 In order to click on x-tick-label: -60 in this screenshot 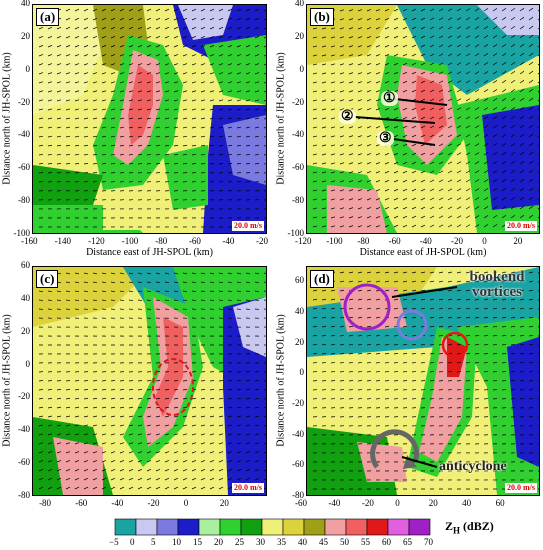, I will do `click(301, 503)`.